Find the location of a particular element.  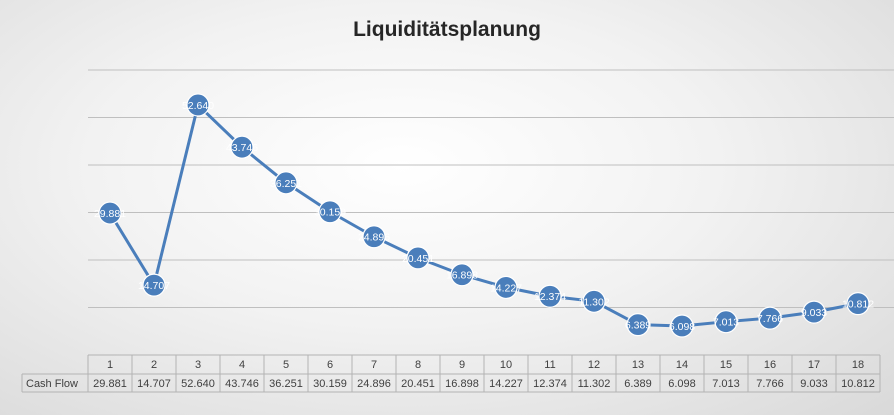

x-tick-label: 11 is located at coordinates (549, 365).